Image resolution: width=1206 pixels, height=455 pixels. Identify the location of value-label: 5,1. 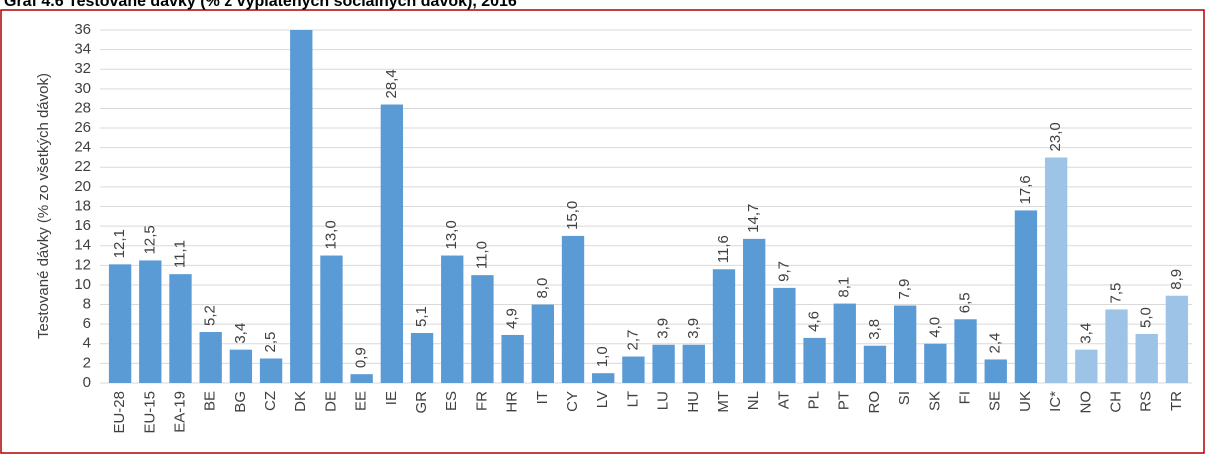
(421, 316).